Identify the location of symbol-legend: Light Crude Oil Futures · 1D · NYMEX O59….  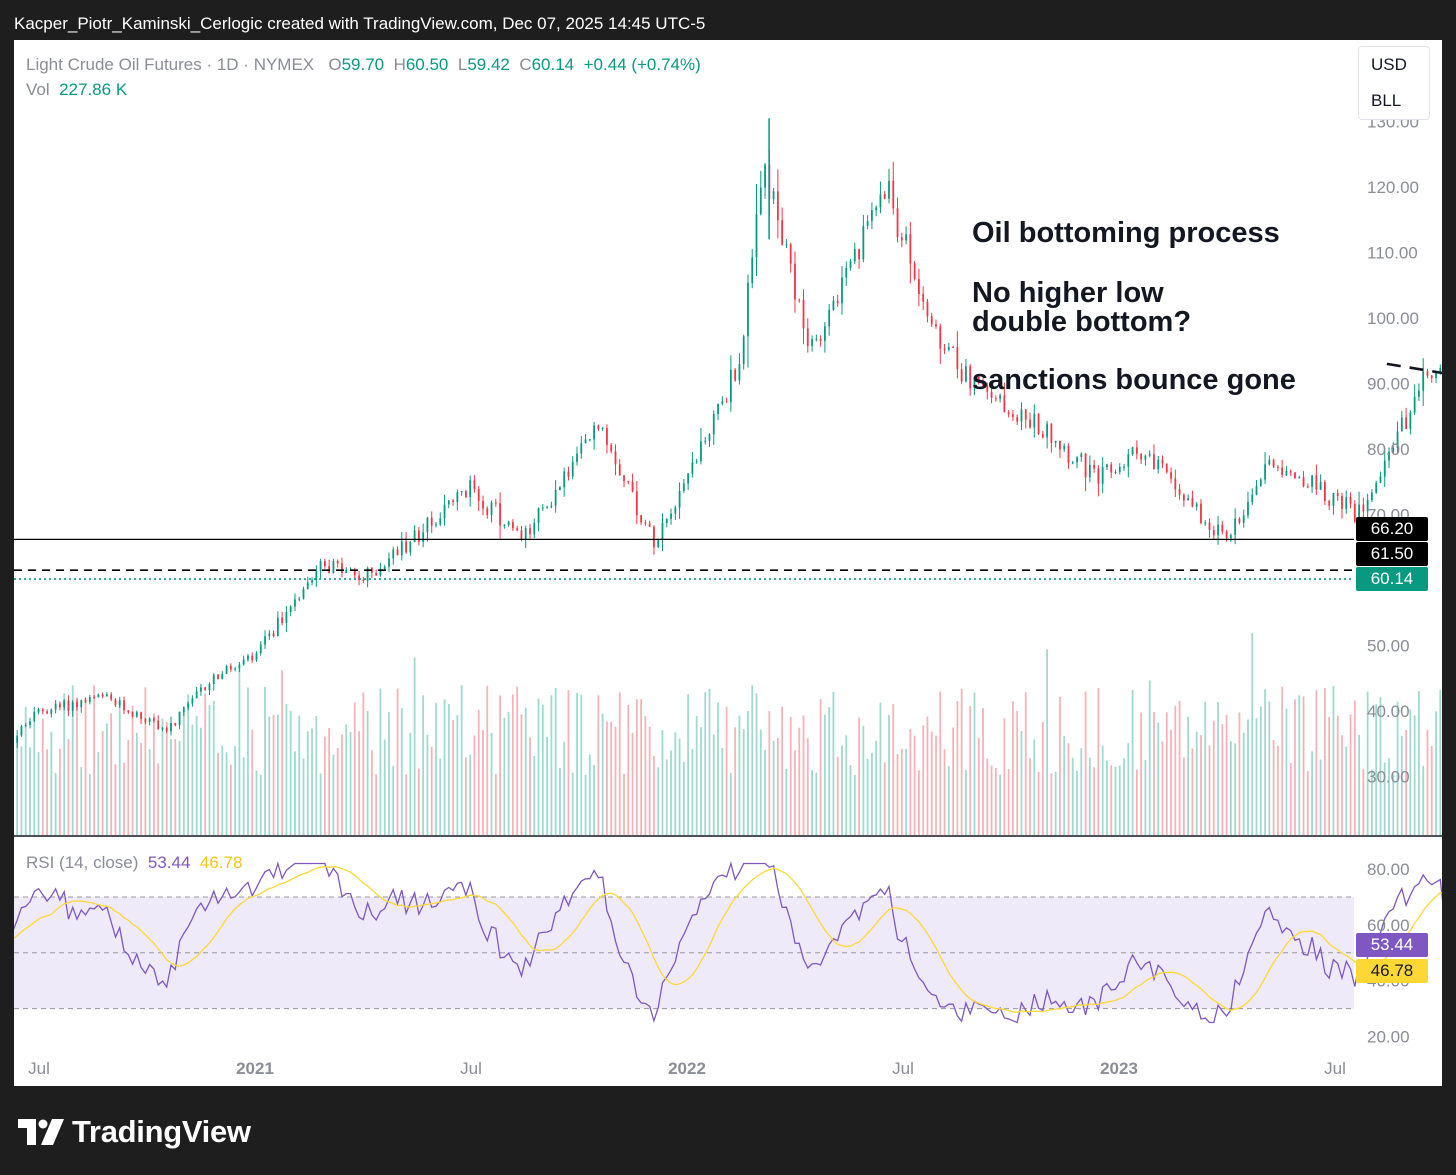
(363, 65).